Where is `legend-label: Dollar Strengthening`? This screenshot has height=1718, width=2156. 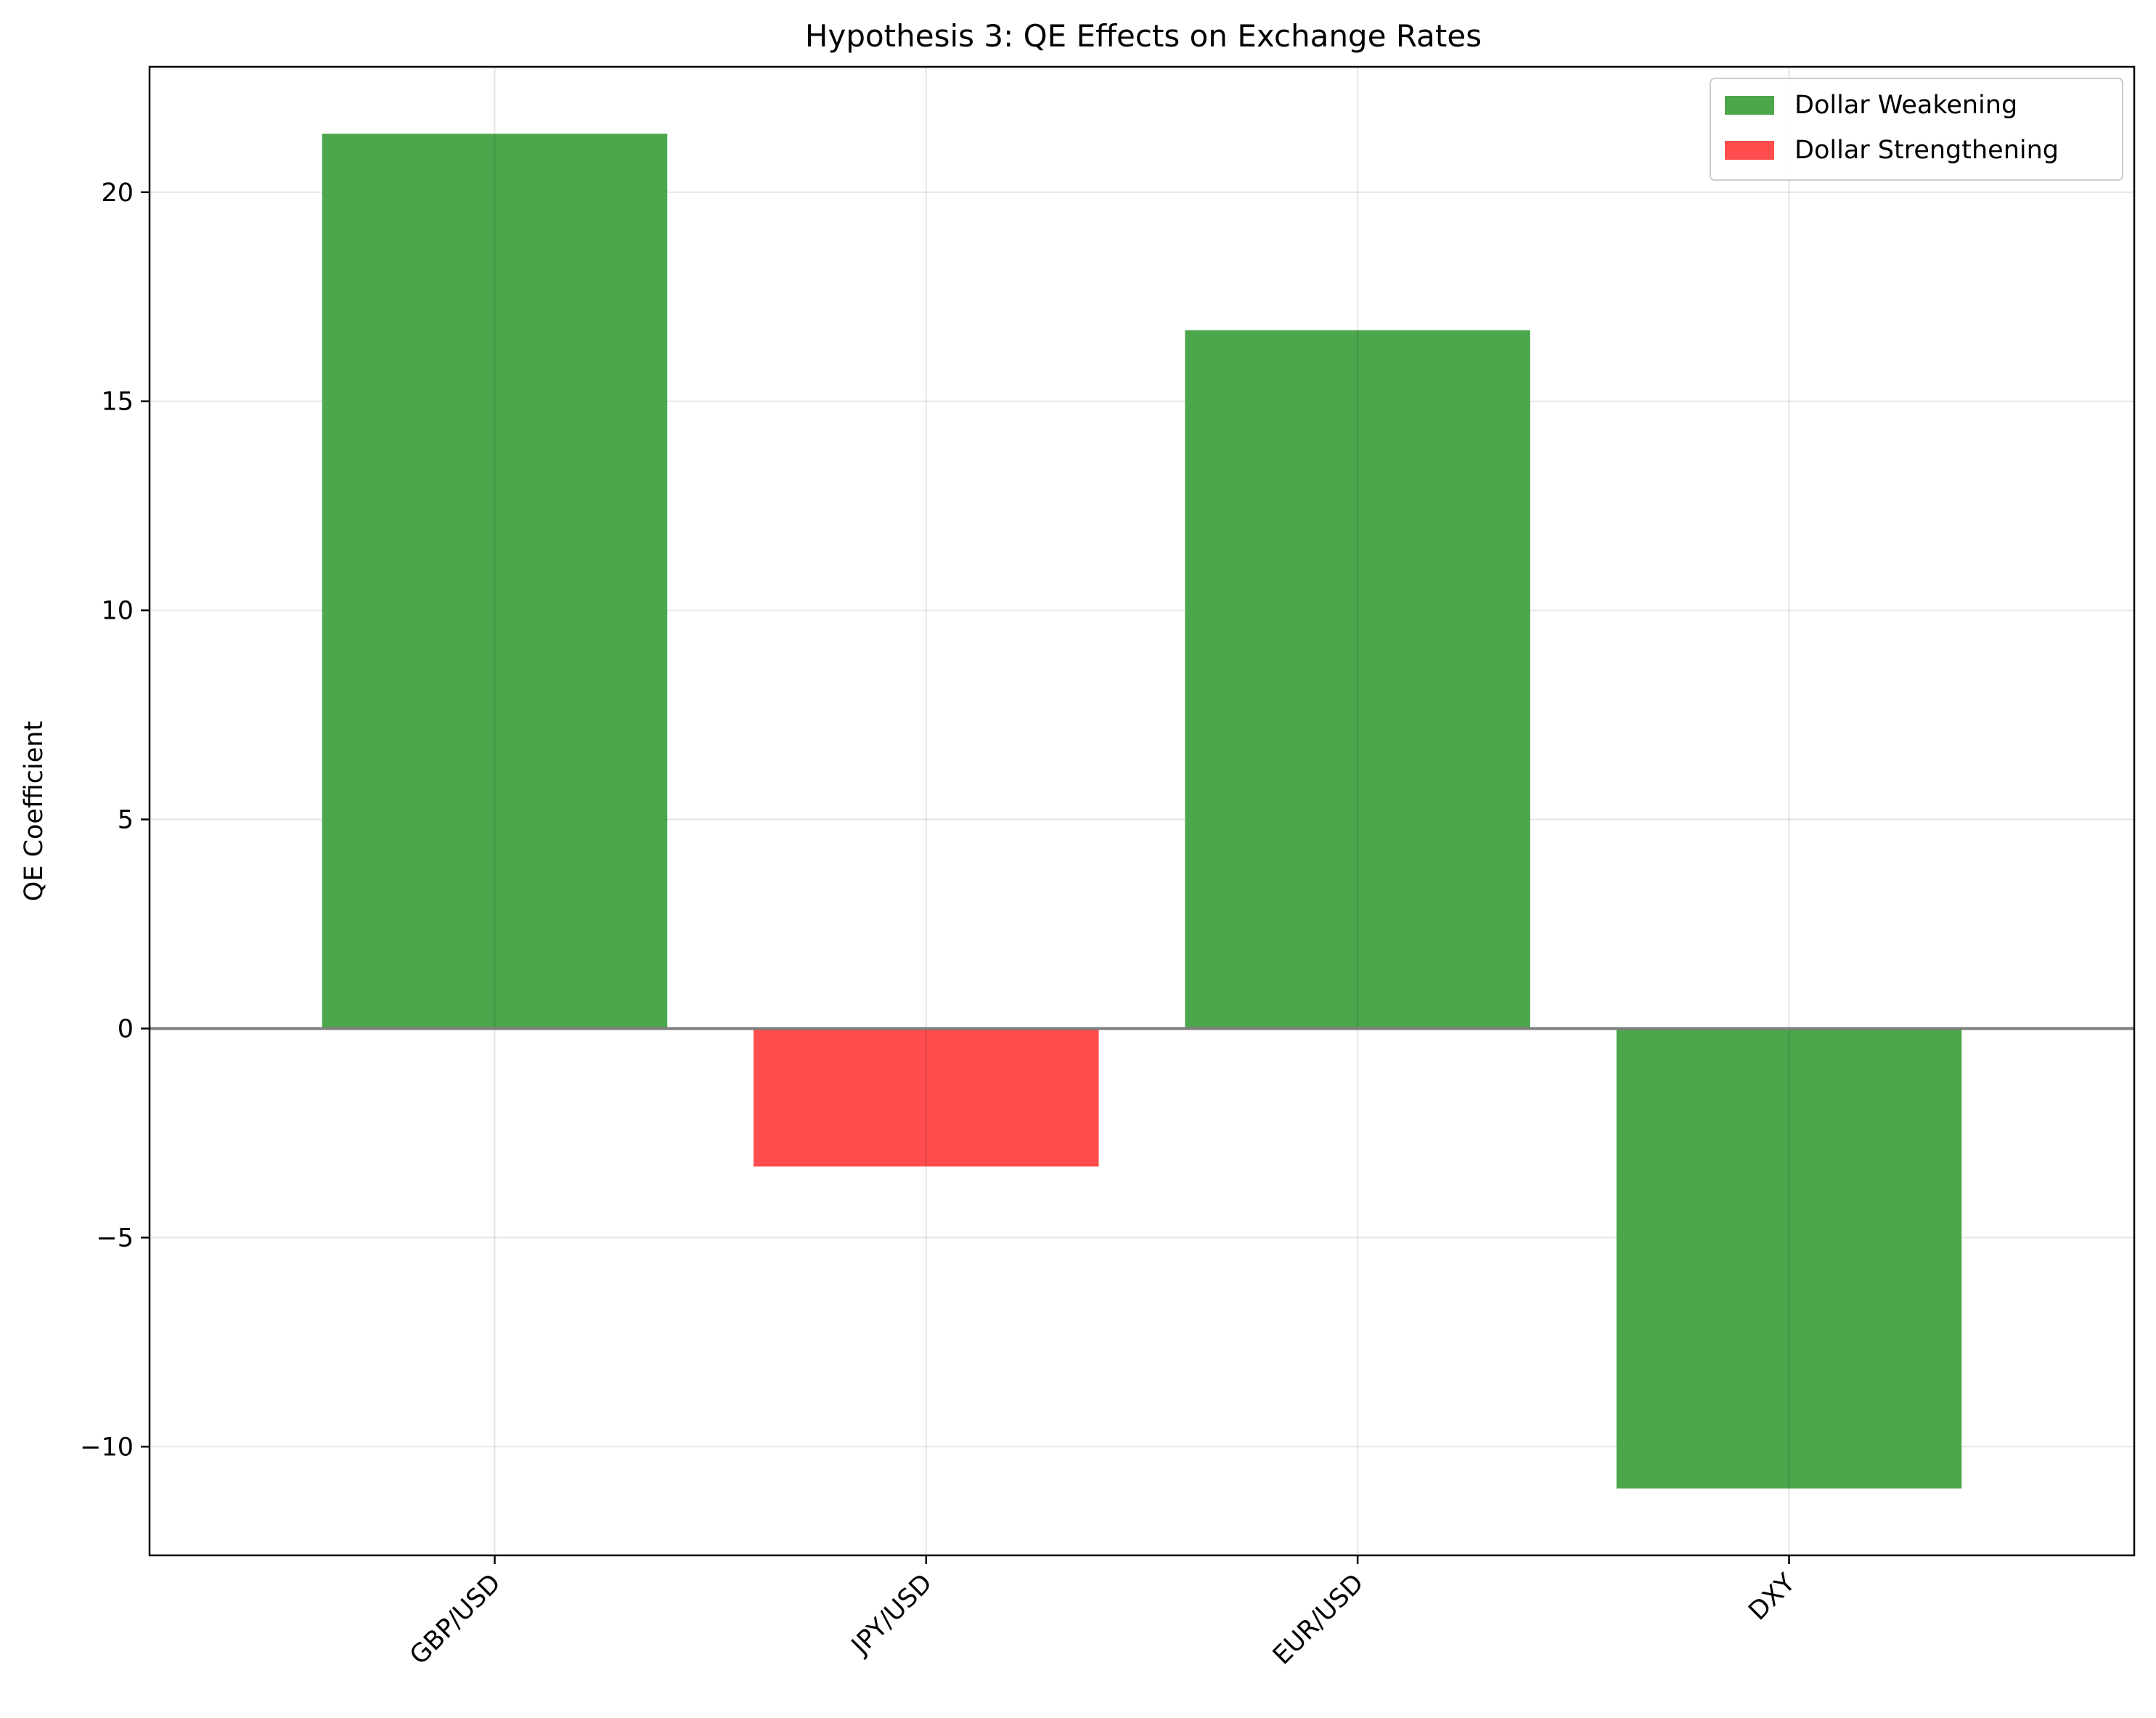 legend-label: Dollar Strengthening is located at coordinates (1927, 150).